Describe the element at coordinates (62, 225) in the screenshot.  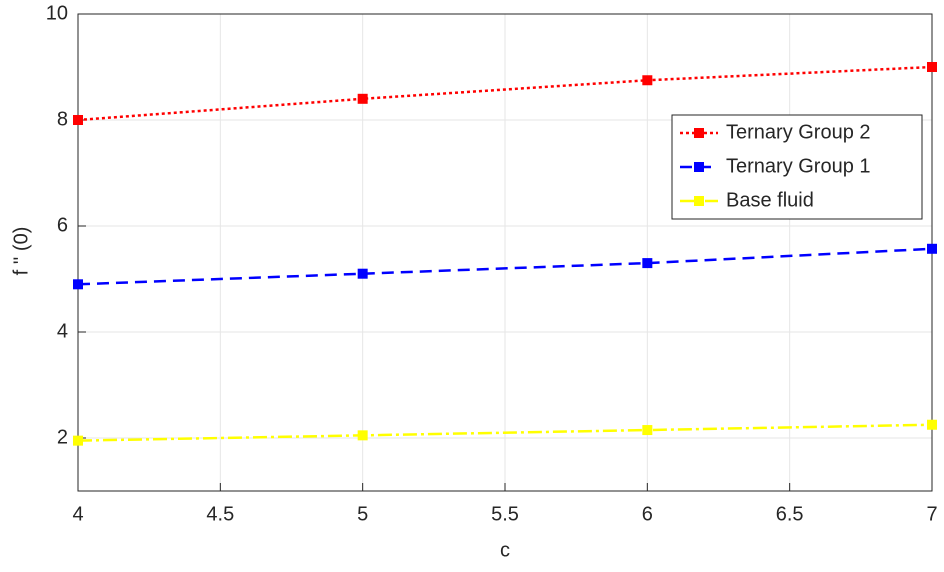
I see `y-tick-label: 6` at that location.